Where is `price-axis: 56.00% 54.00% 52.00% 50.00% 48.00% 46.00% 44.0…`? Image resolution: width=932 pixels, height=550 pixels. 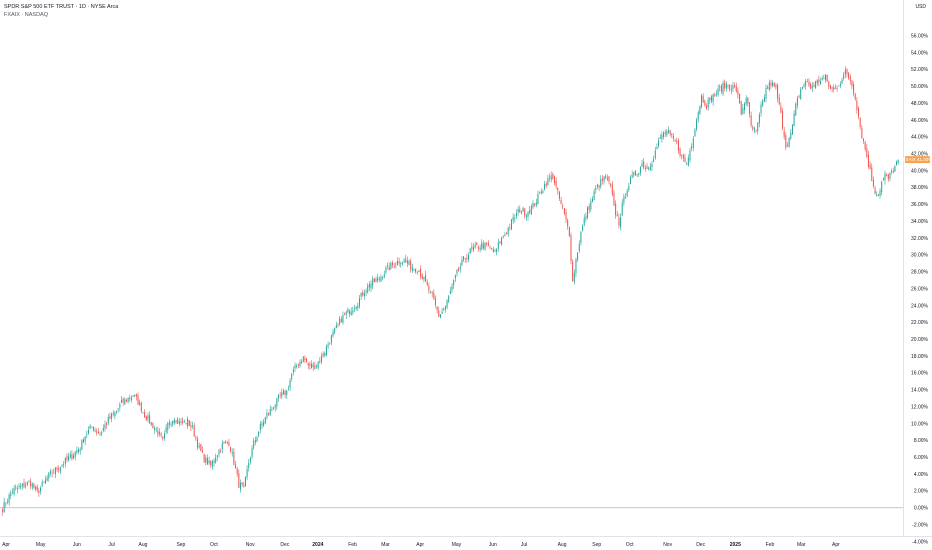
price-axis: 56.00% 54.00% 52.00% 50.00% 48.00% 46.00% 44.0… is located at coordinates (920, 290).